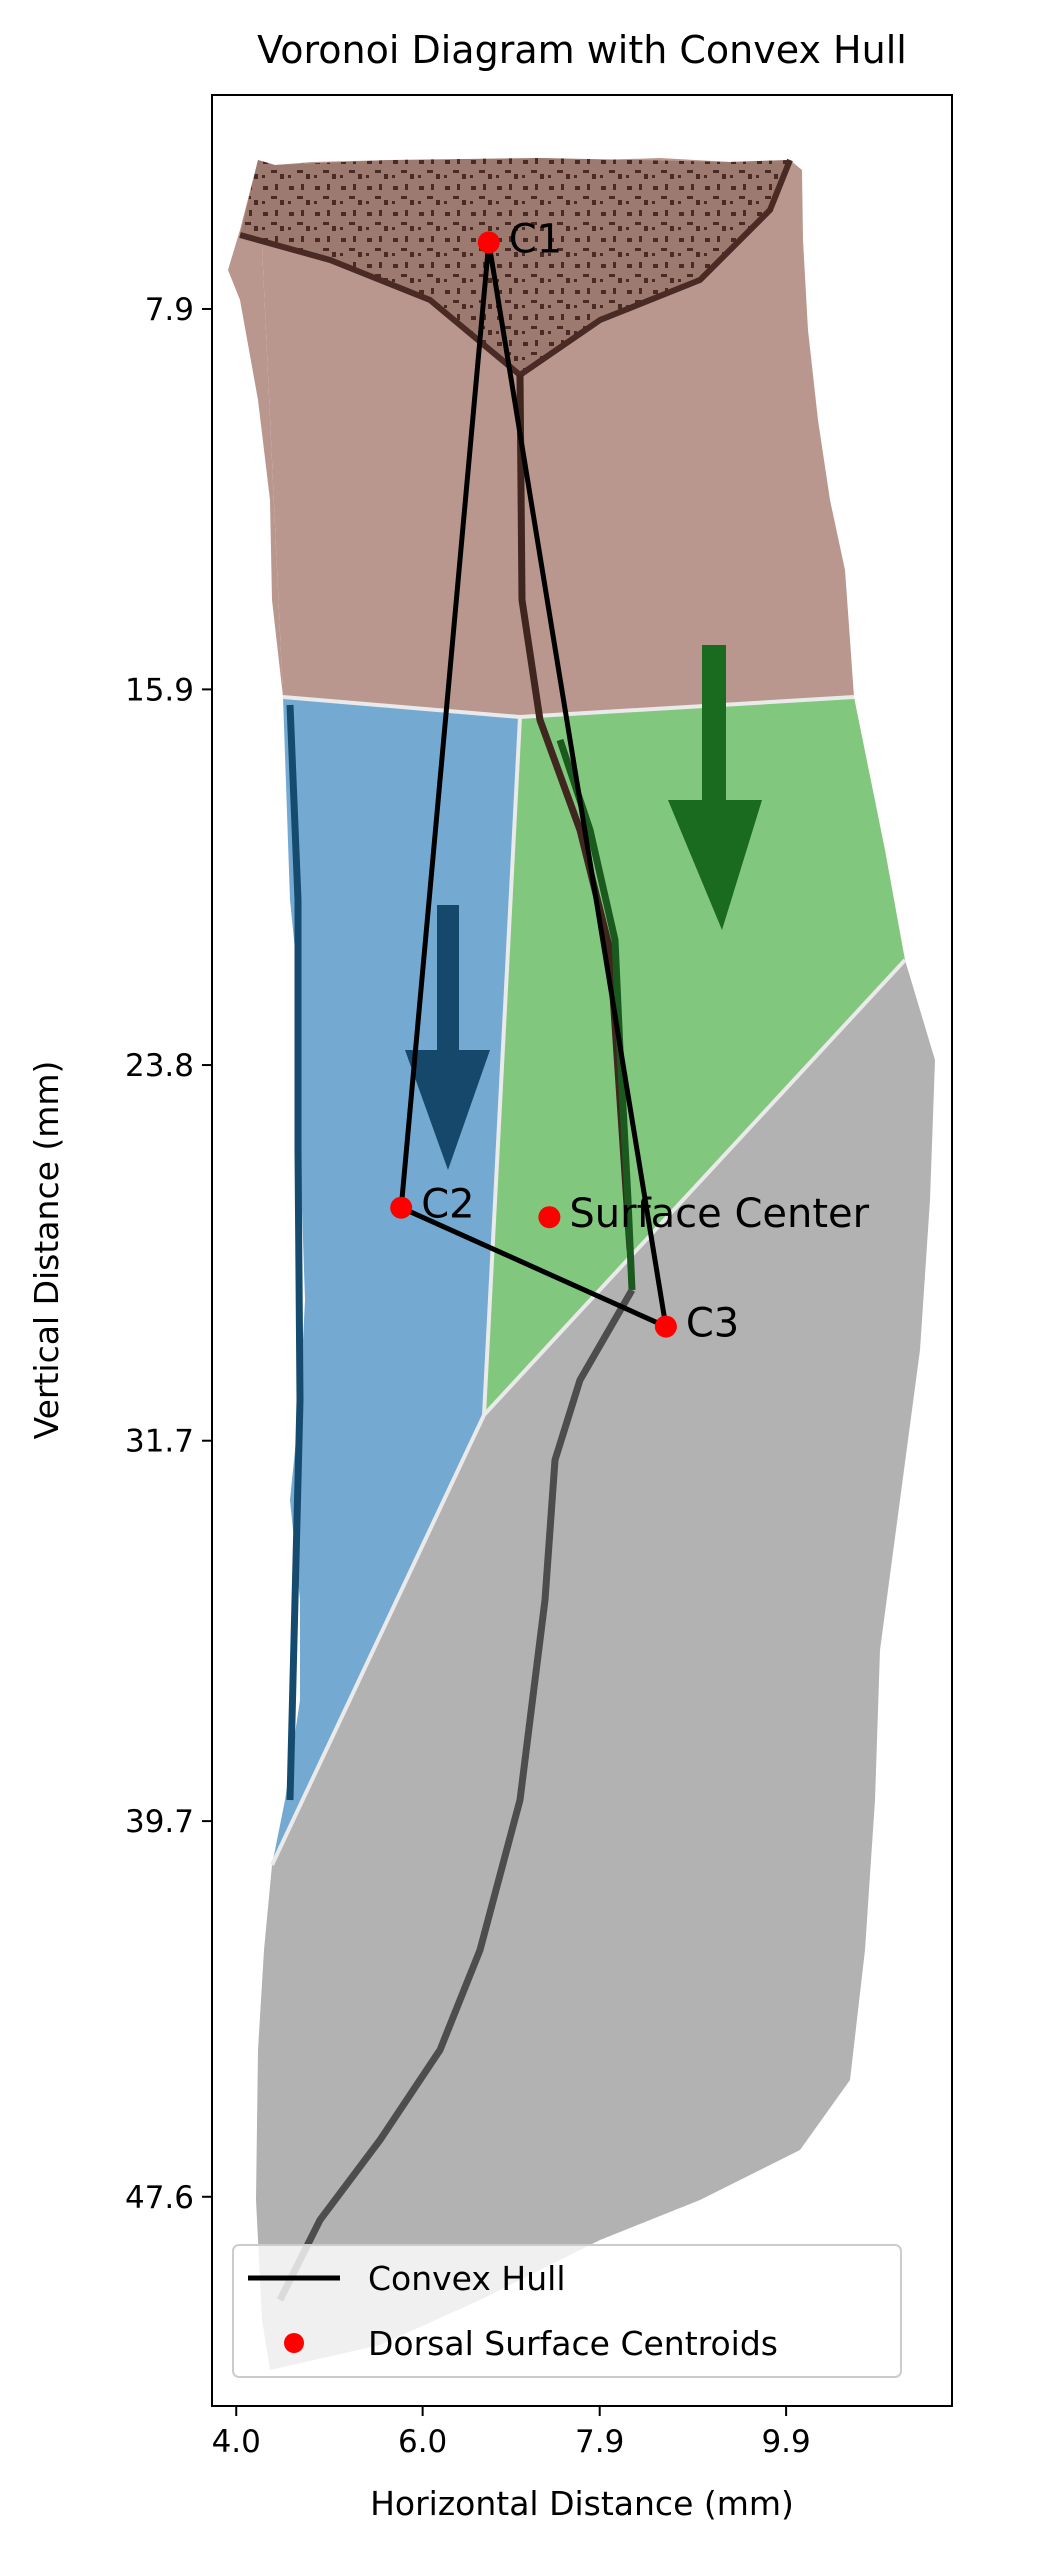 Image resolution: width=1037 pixels, height=2562 pixels. I want to click on y-tick-label-1: 15.9, so click(159, 690).